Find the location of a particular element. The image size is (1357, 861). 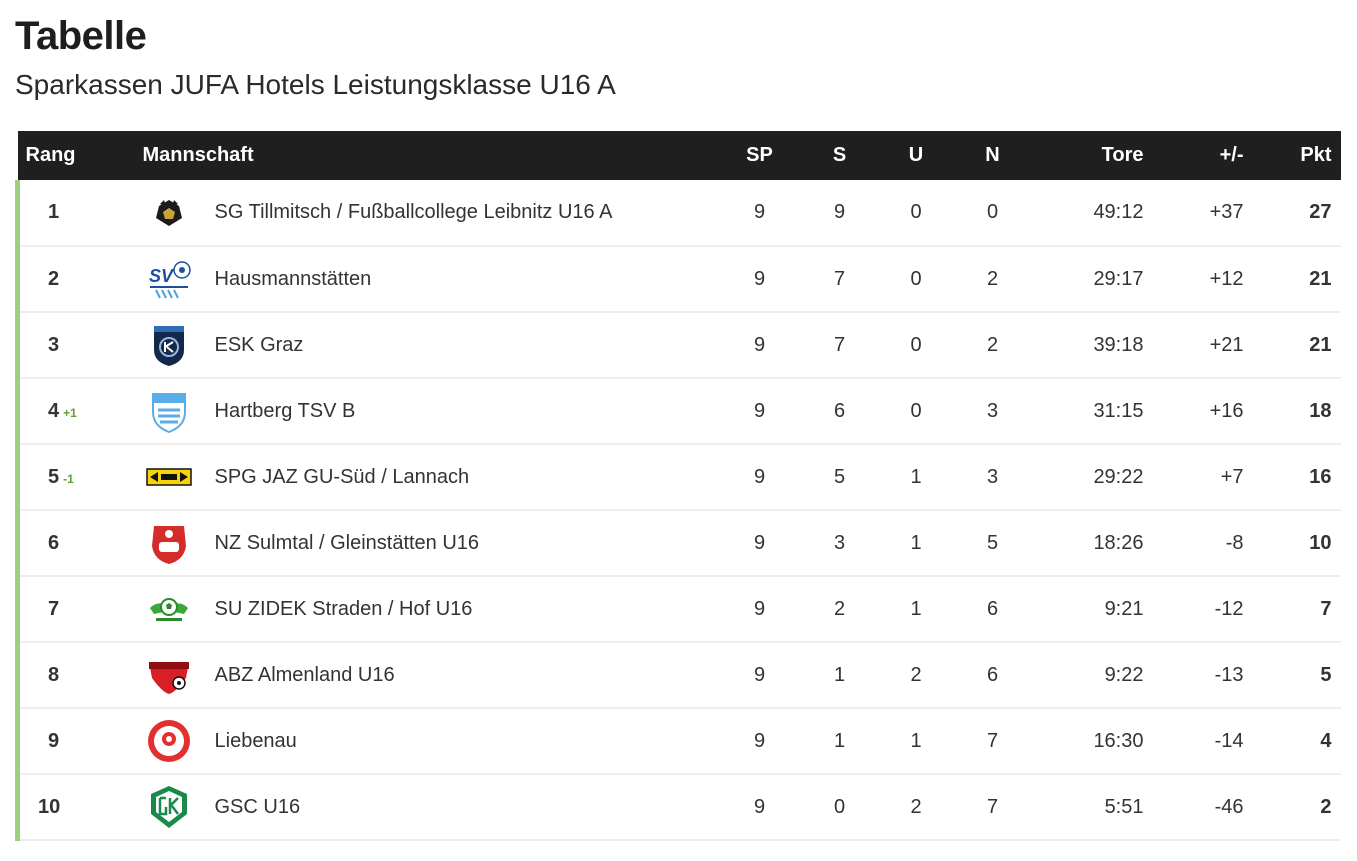

points: 27 is located at coordinates (1320, 212).